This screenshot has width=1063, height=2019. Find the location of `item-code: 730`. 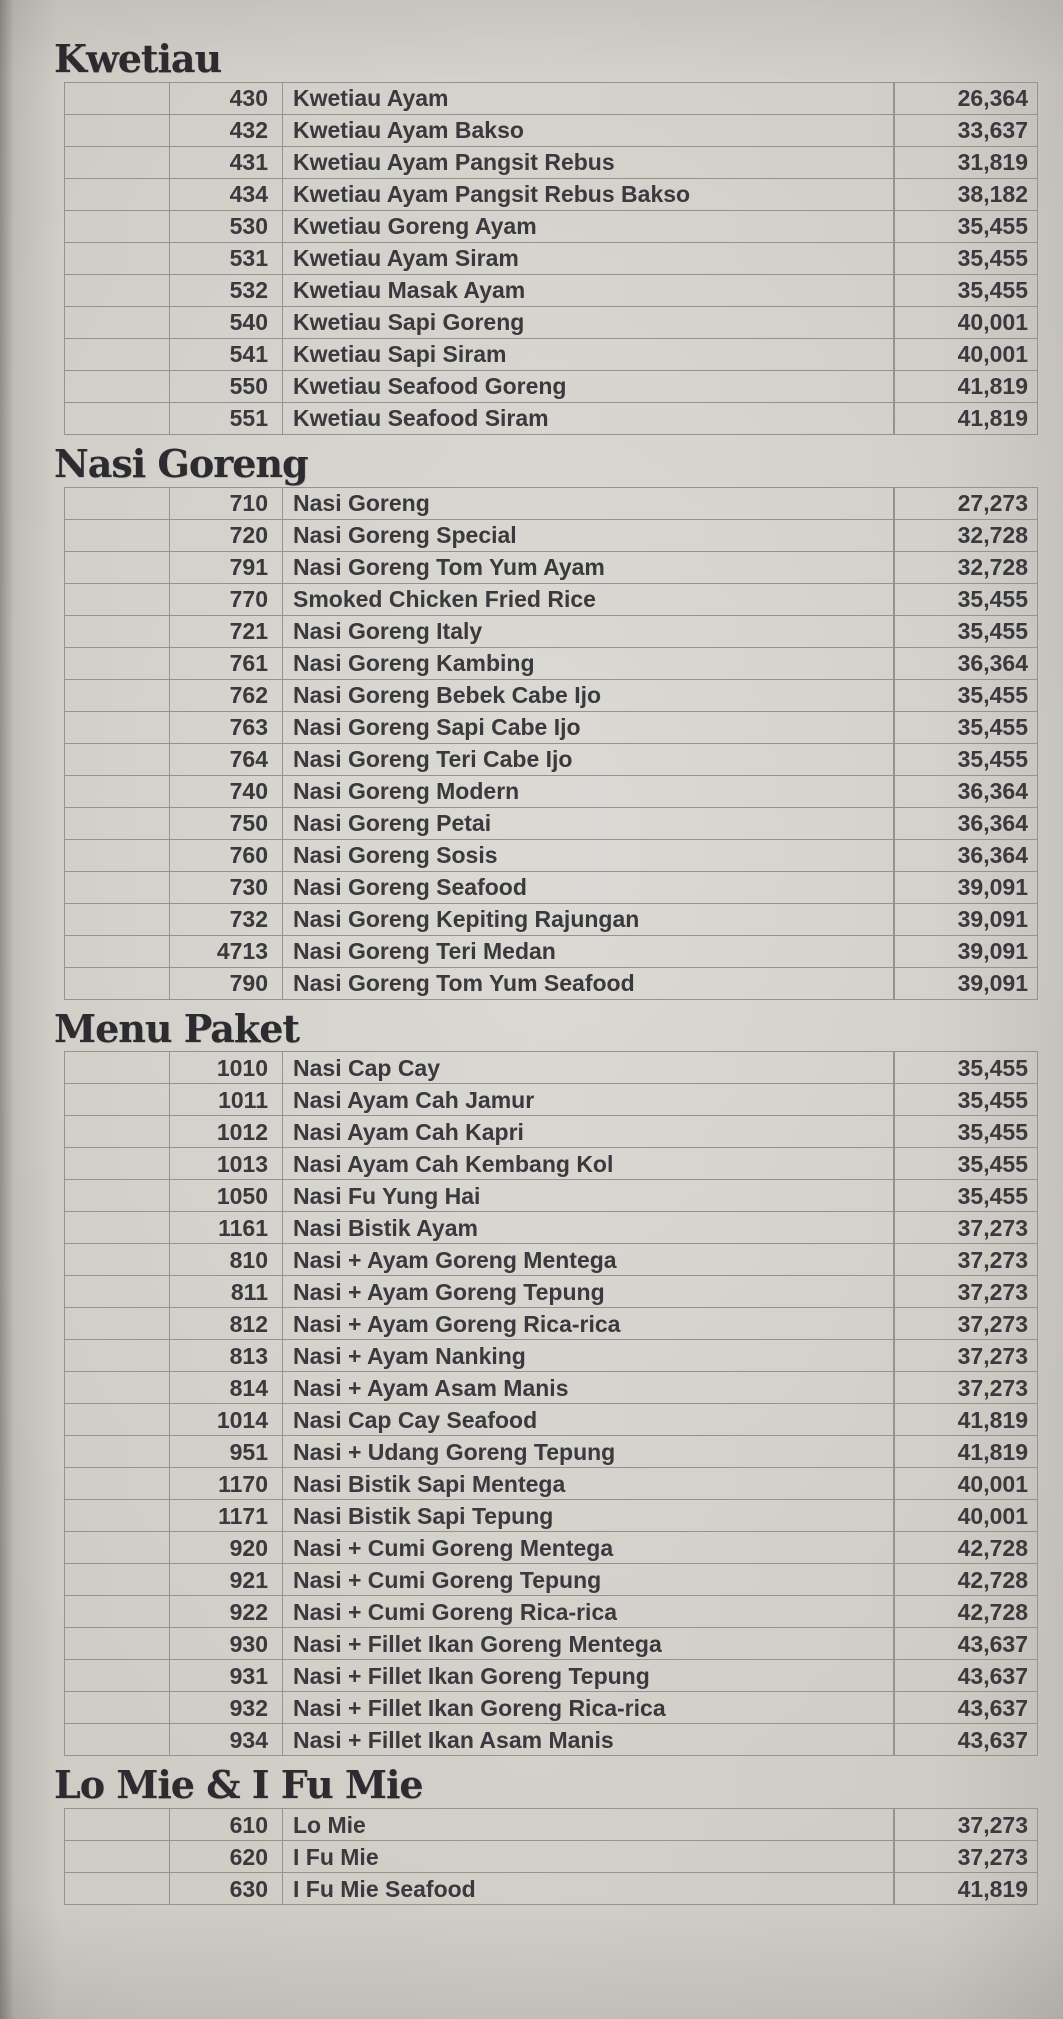

item-code: 730 is located at coordinates (226, 887).